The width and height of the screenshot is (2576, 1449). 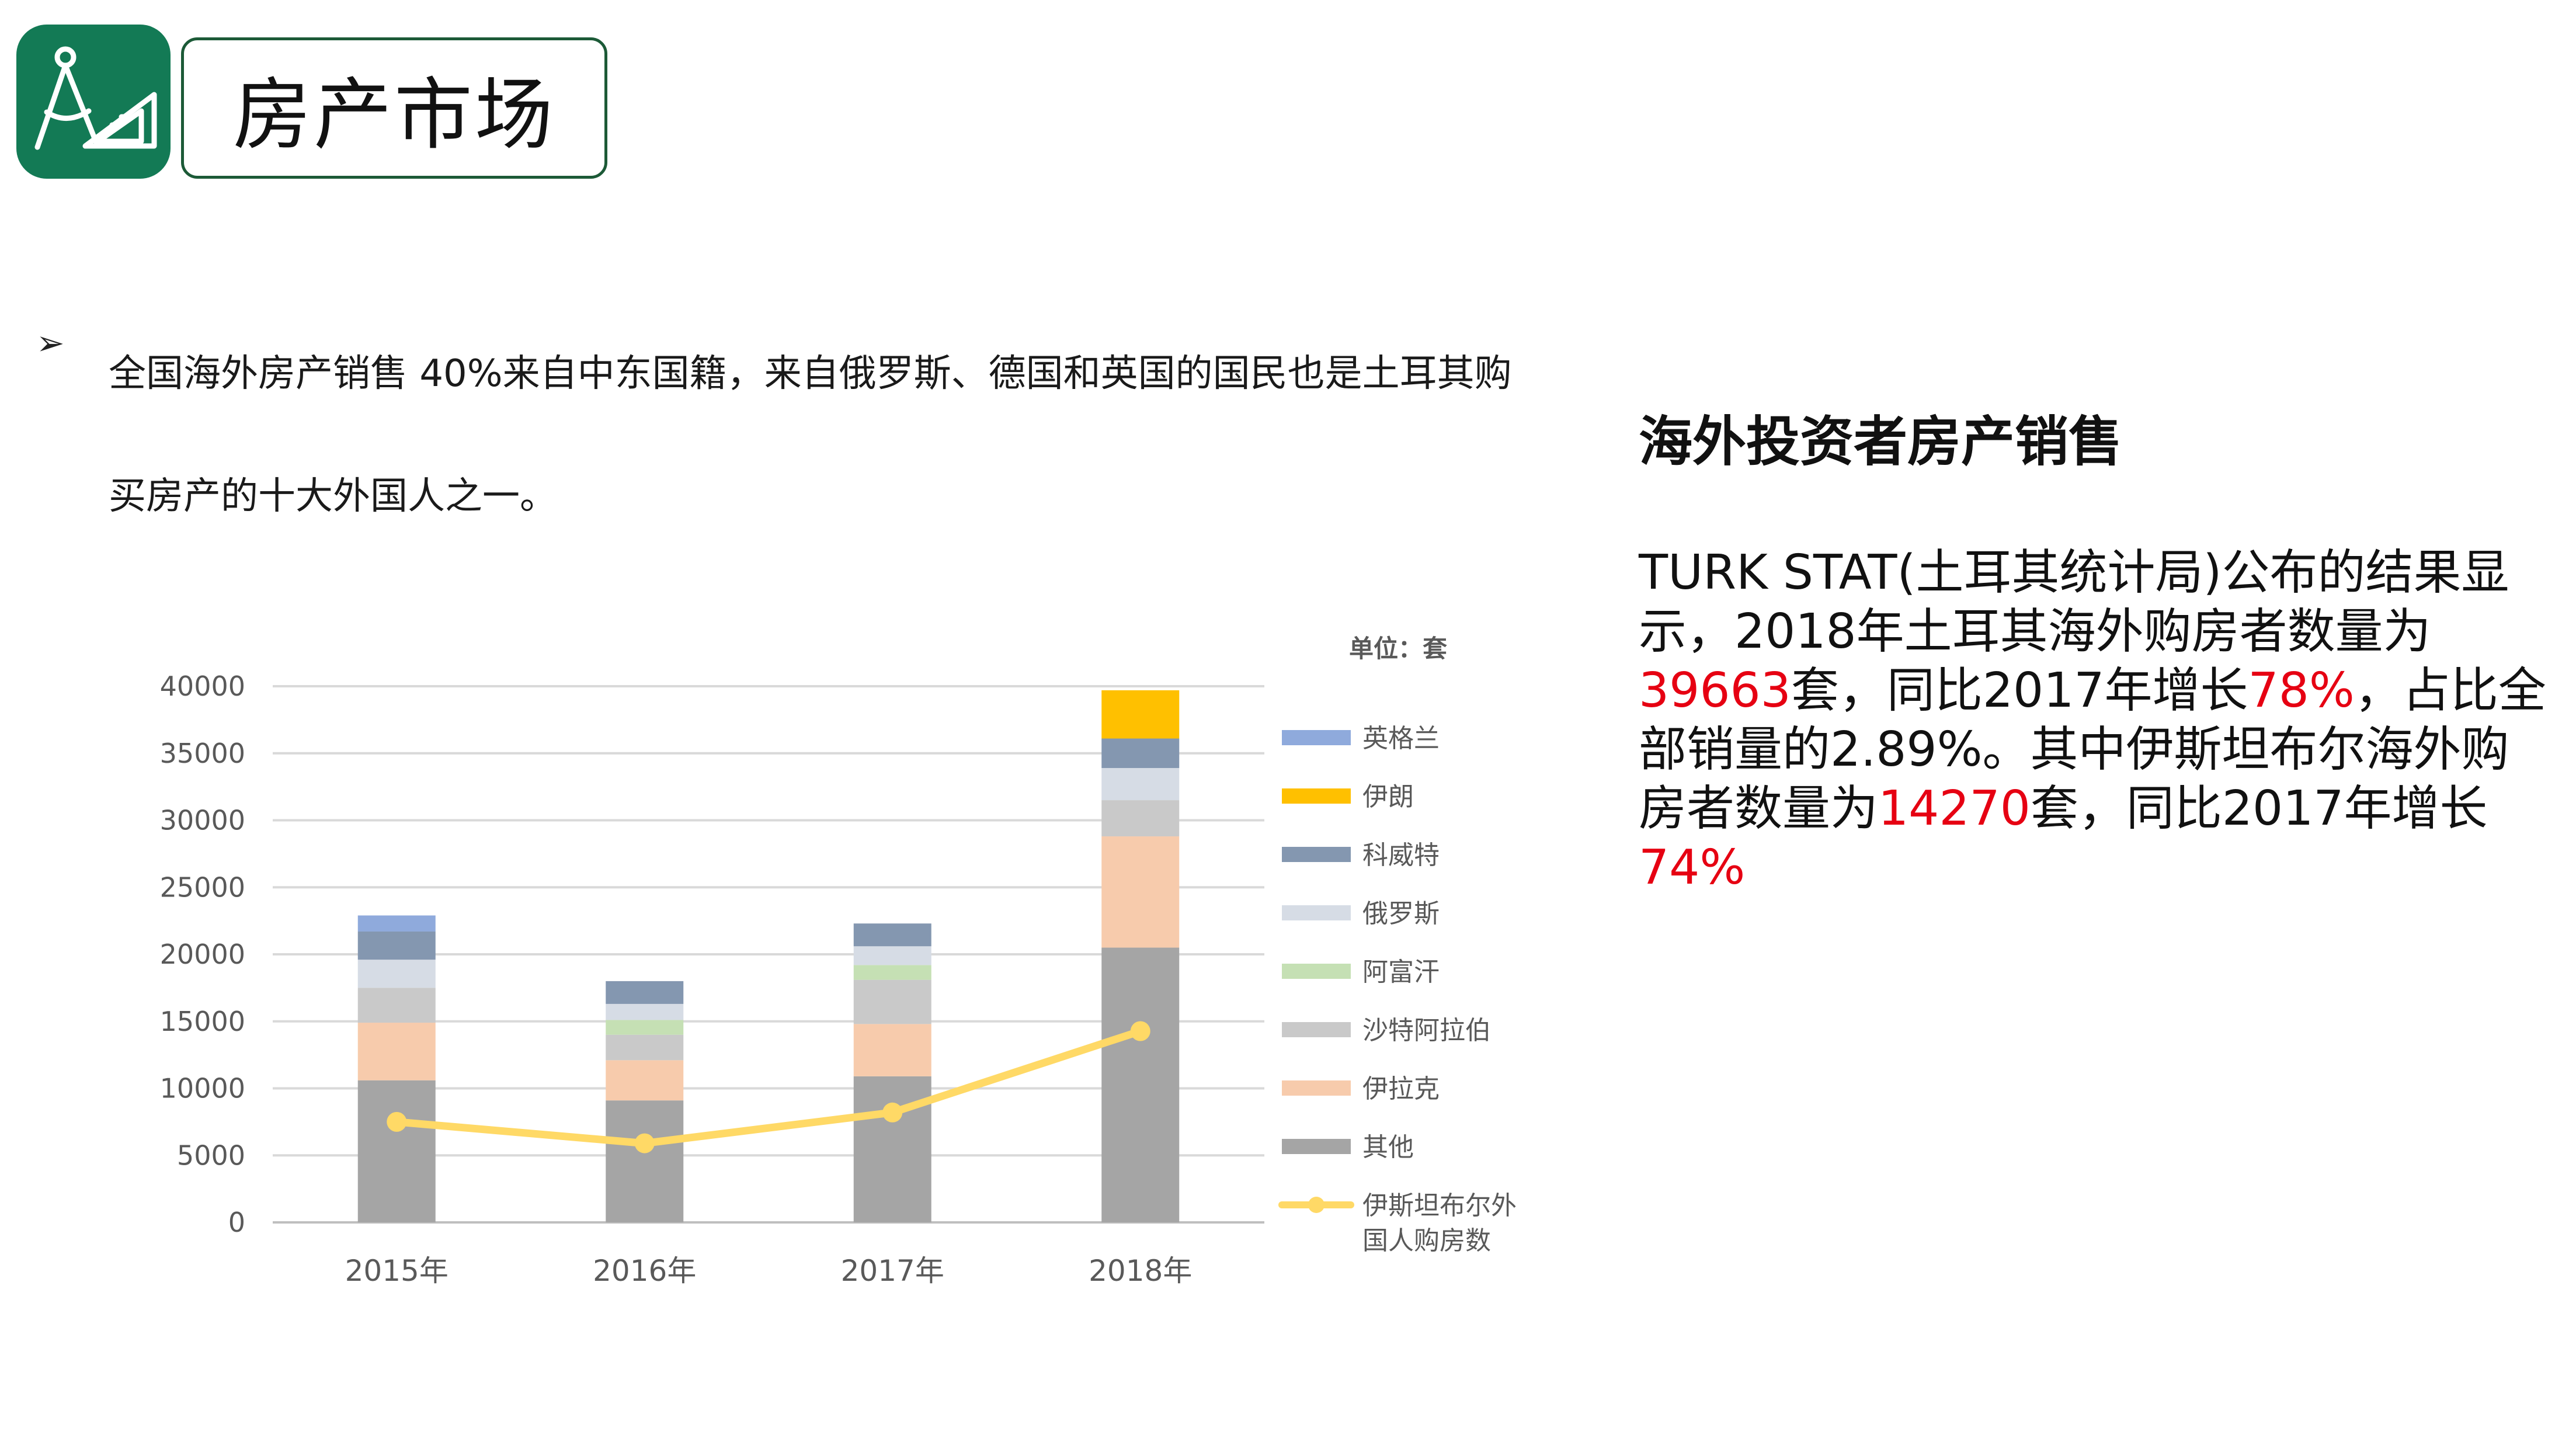 I want to click on y-tick-label: 35000, so click(x=203, y=754).